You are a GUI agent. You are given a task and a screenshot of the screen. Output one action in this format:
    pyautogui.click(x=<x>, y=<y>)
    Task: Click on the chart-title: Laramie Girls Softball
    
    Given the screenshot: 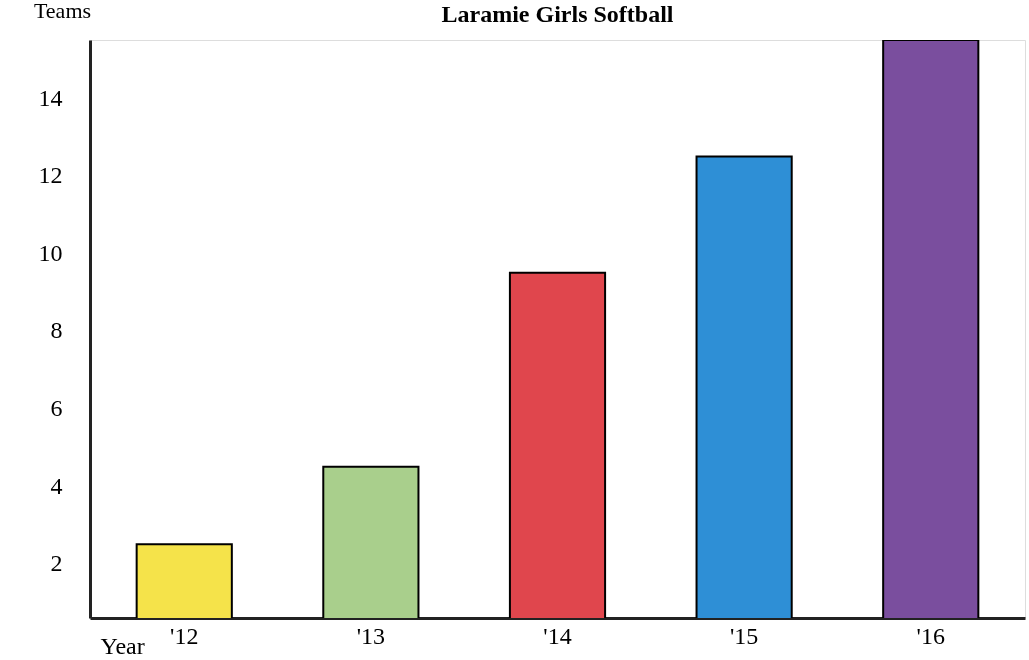 What is the action you would take?
    pyautogui.click(x=557, y=14)
    